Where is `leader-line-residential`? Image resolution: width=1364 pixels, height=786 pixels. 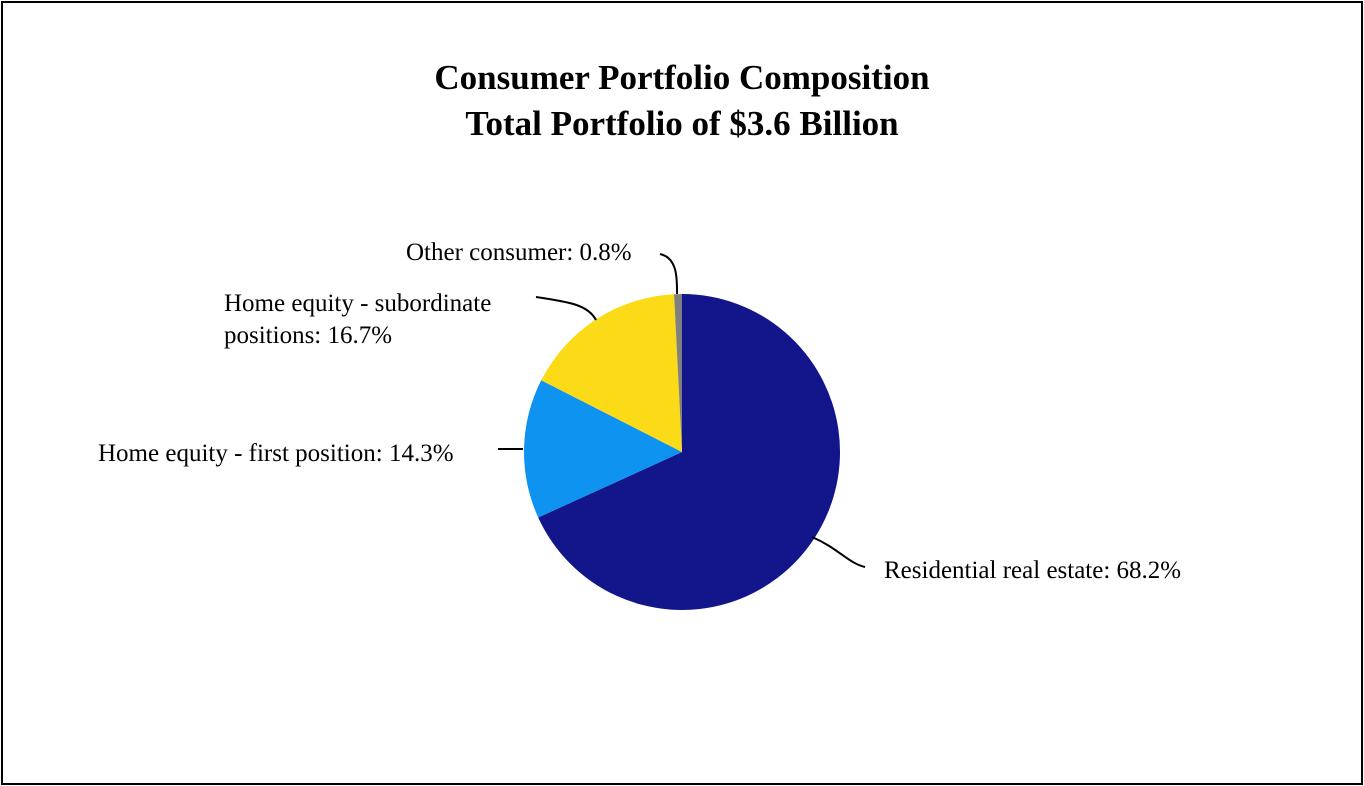
leader-line-residential is located at coordinates (838, 552).